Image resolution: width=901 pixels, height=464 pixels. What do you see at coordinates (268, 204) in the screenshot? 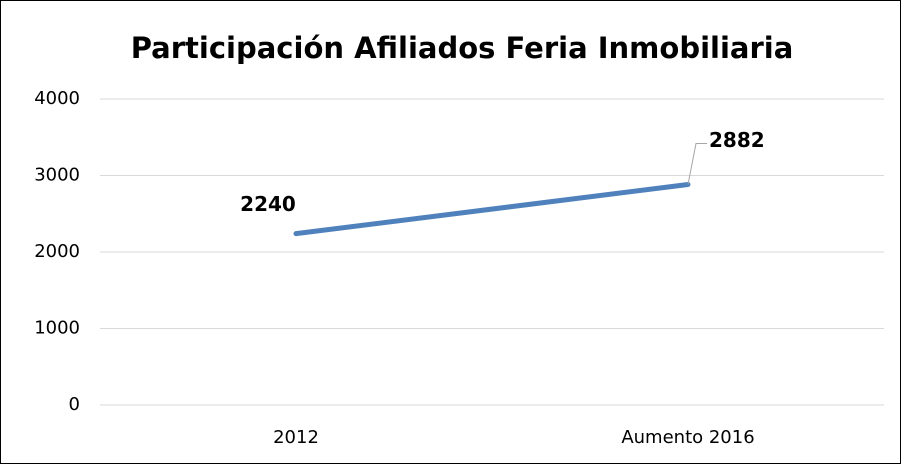
I see `data-label: 2240` at bounding box center [268, 204].